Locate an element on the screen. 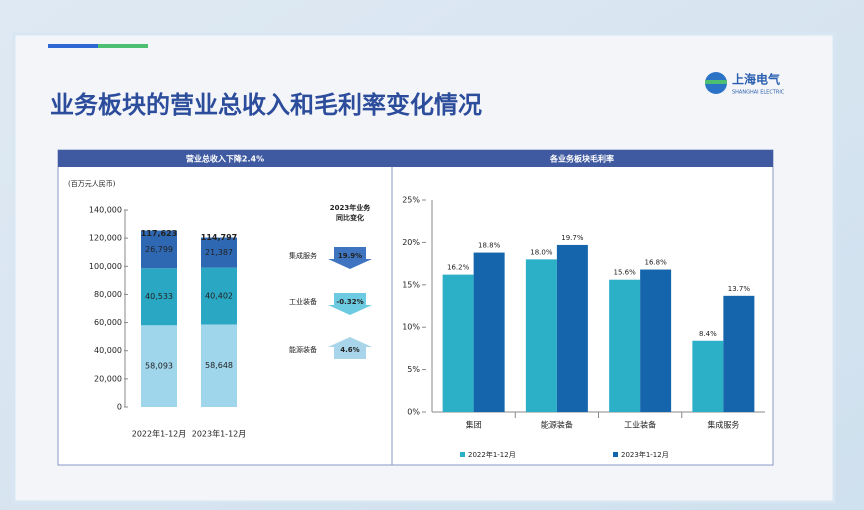  change-title: 2023年业务 is located at coordinates (350, 207).